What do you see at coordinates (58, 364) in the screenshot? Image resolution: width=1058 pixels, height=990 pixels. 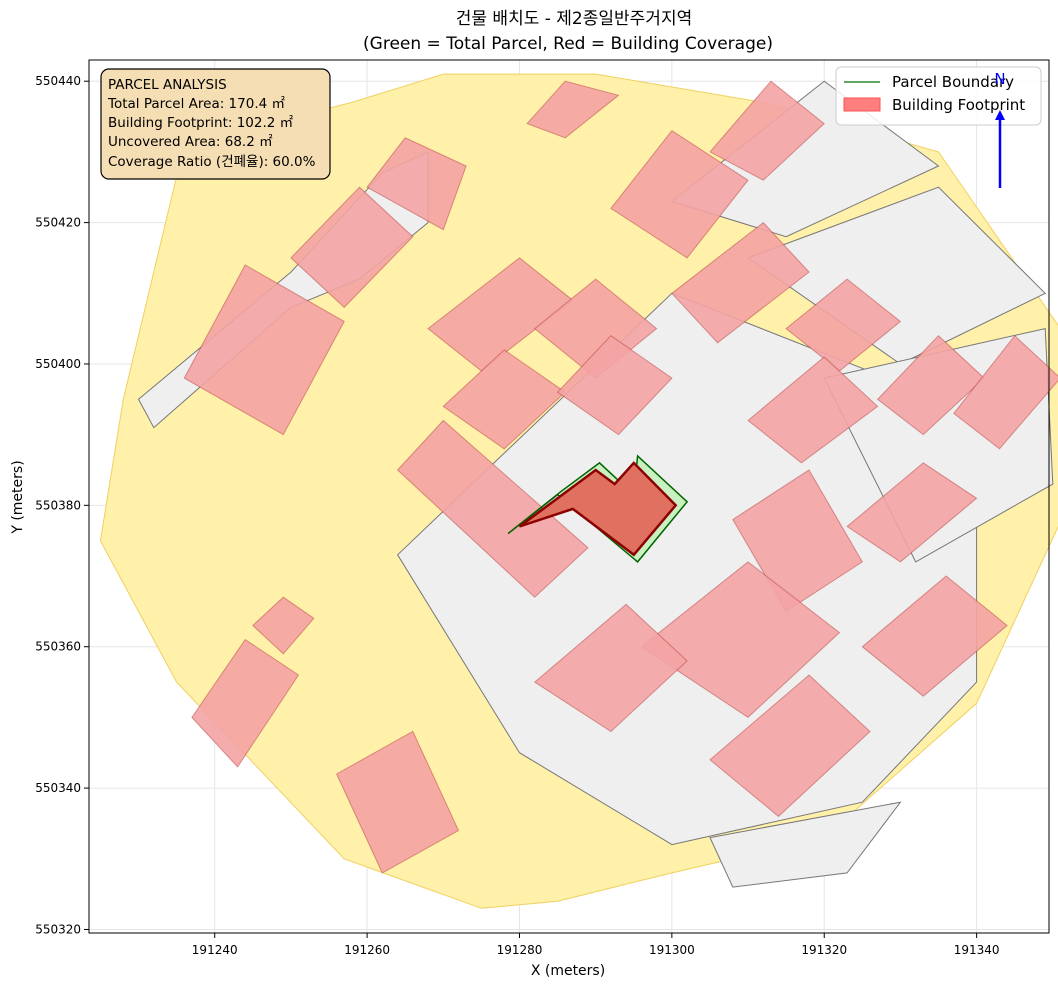 I see `y-tick-label: 550400` at bounding box center [58, 364].